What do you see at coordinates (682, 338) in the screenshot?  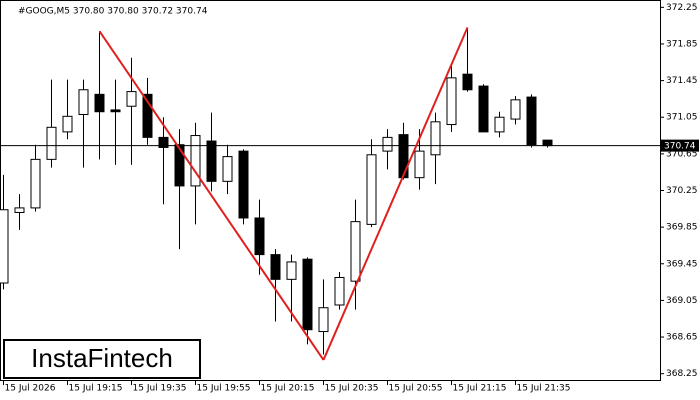 I see `y-tick-label: 368.65` at bounding box center [682, 338].